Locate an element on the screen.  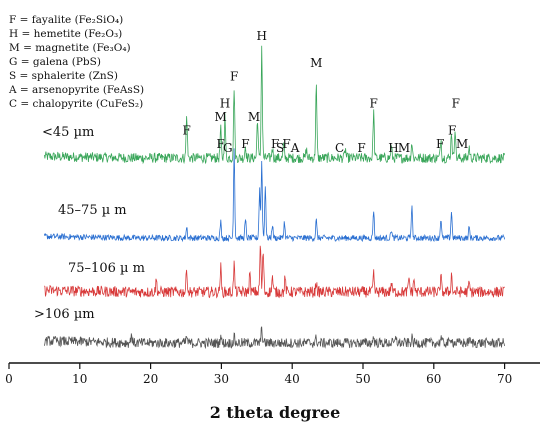
series-label-75-106: 75–106 µ m is located at coordinates (106, 268).